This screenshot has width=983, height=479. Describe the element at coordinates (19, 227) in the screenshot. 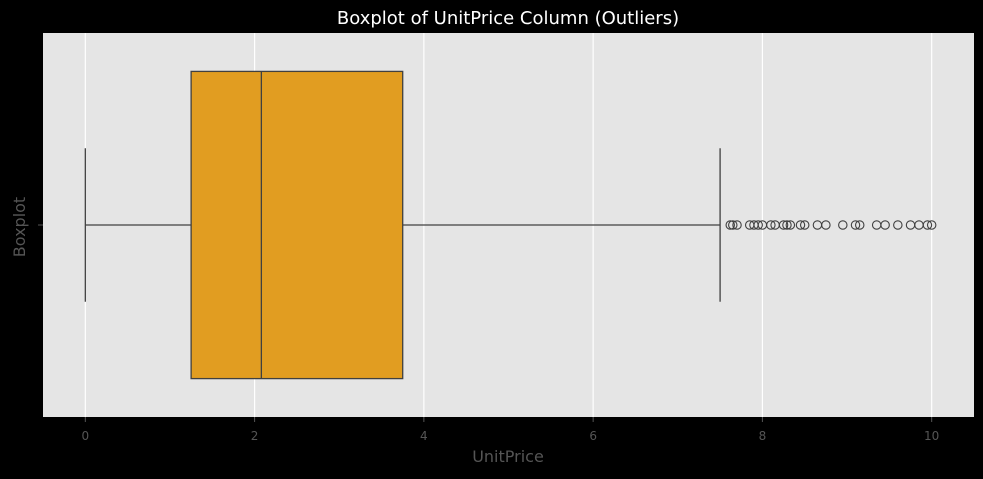

I see `y-axis-label: Boxplot` at that location.